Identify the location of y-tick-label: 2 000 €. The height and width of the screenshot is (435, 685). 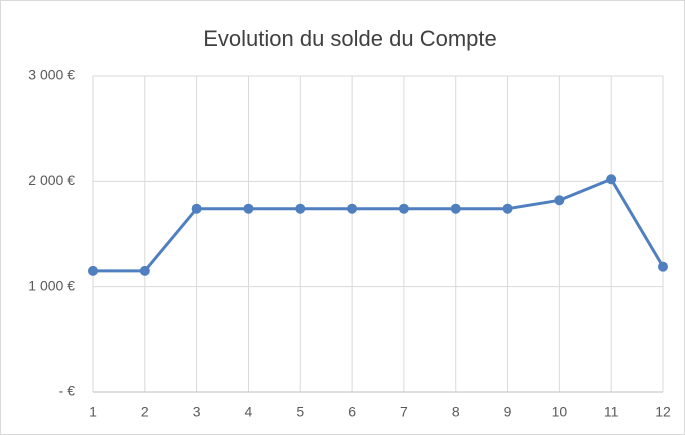
(51, 180).